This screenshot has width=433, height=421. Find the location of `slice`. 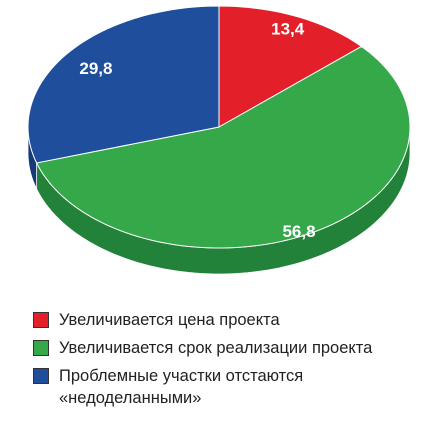

slice is located at coordinates (290, 66).